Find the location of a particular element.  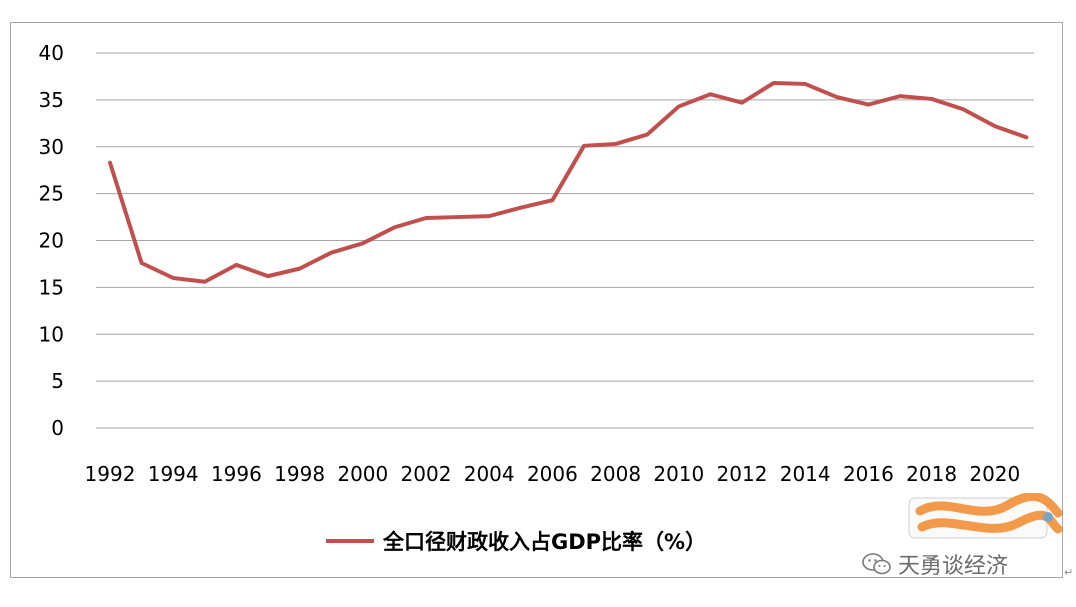

legend: 全口径财政收入占GDP比率（%） is located at coordinates (516, 542).